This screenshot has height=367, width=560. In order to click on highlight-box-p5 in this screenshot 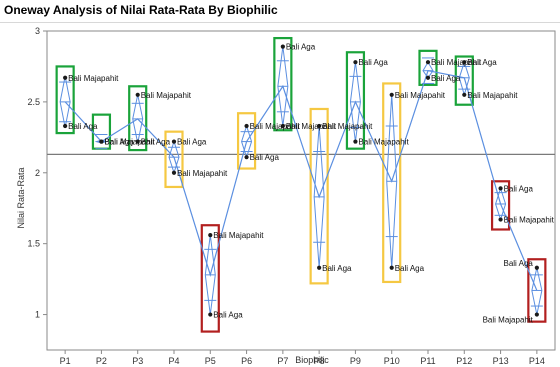, I will do `click(210, 278)`.